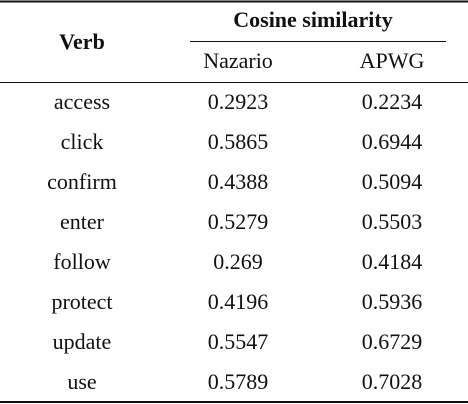  What do you see at coordinates (392, 381) in the screenshot?
I see `value-cell: 0.7028` at bounding box center [392, 381].